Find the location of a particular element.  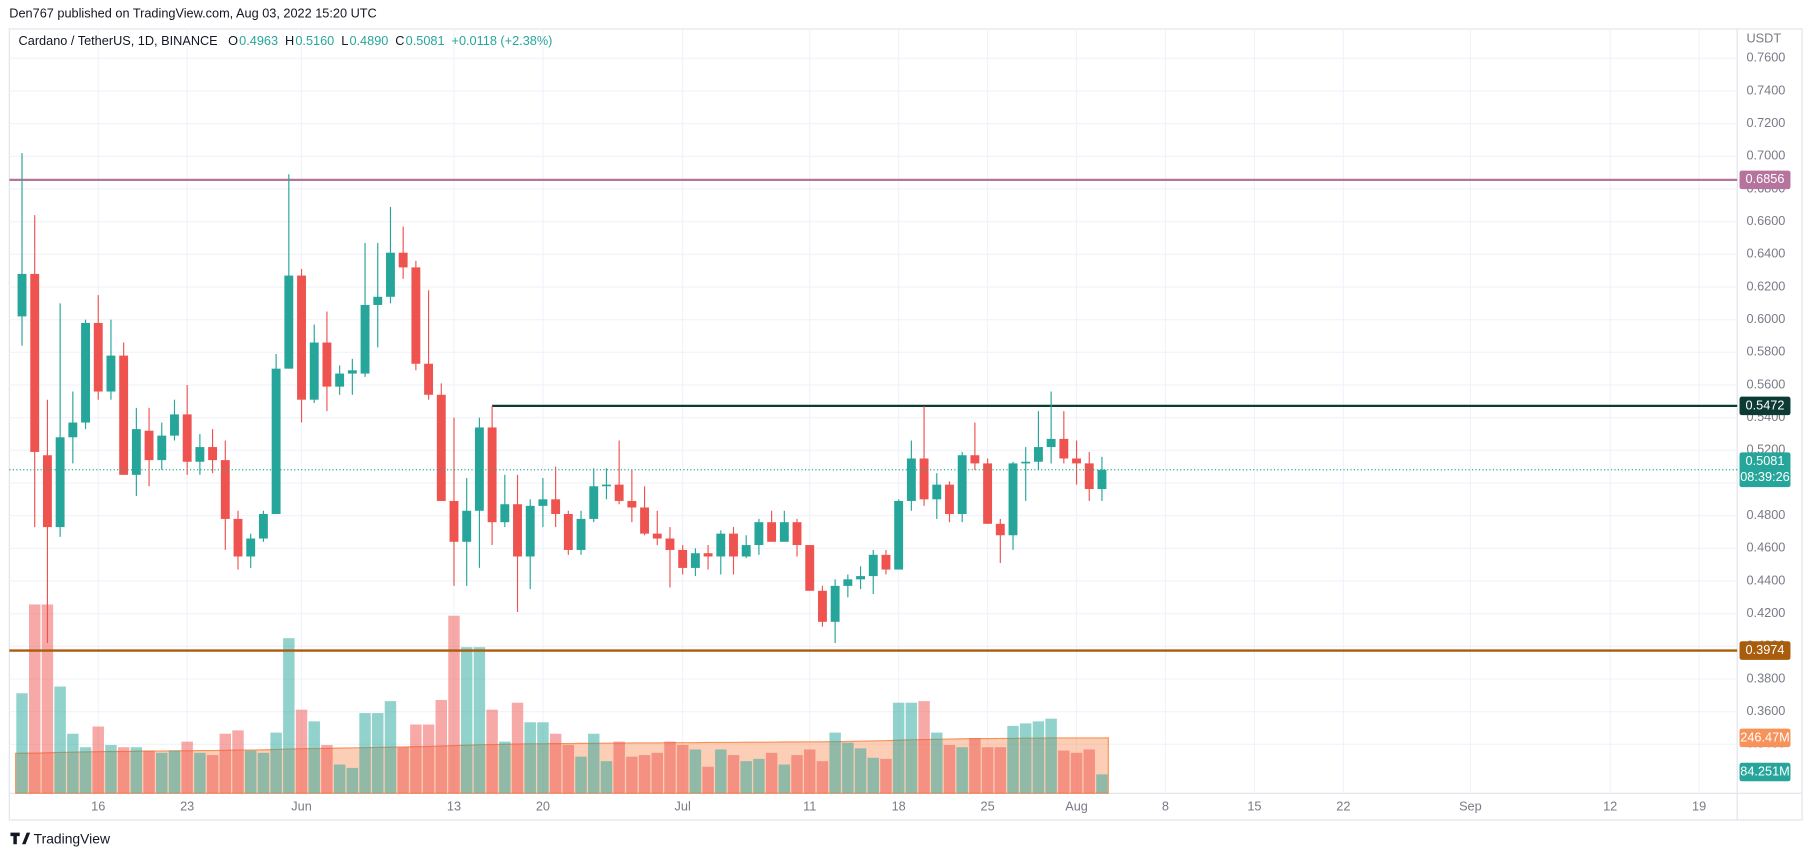

y-tick-label: 0.6600 is located at coordinates (1765, 220).